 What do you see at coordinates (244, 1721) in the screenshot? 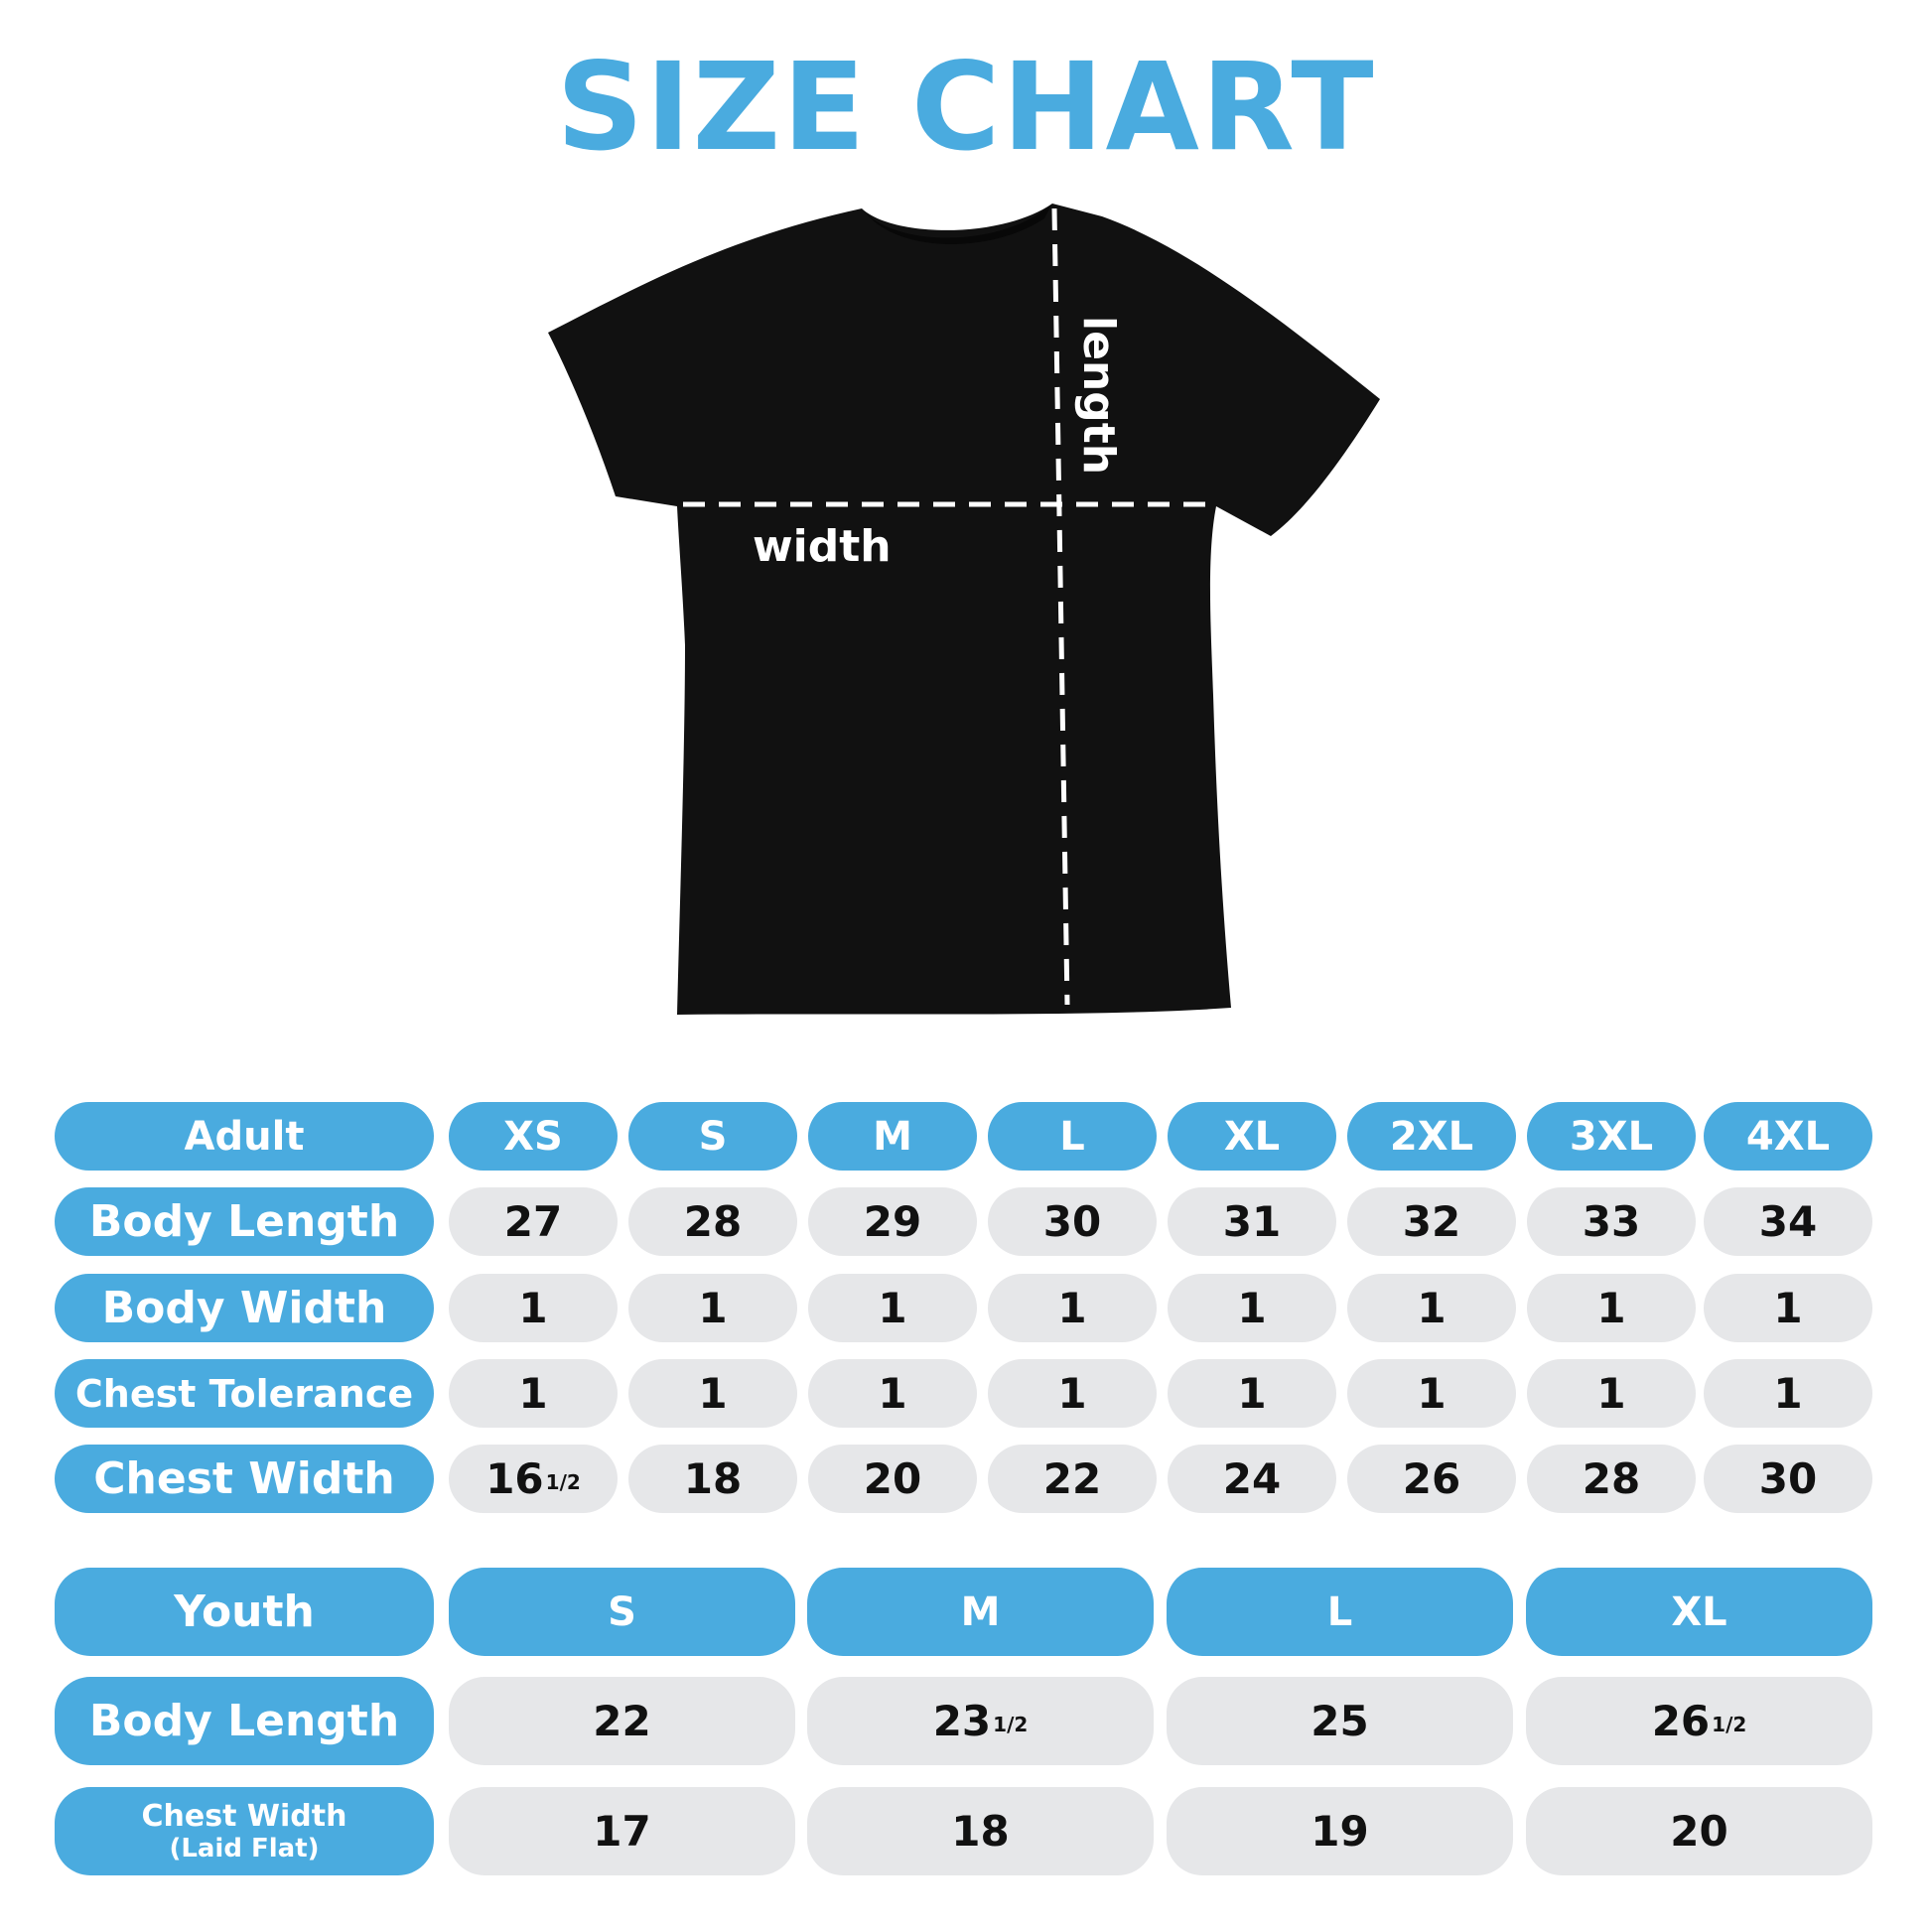
I see `youth-row-label: Body Length` at bounding box center [244, 1721].